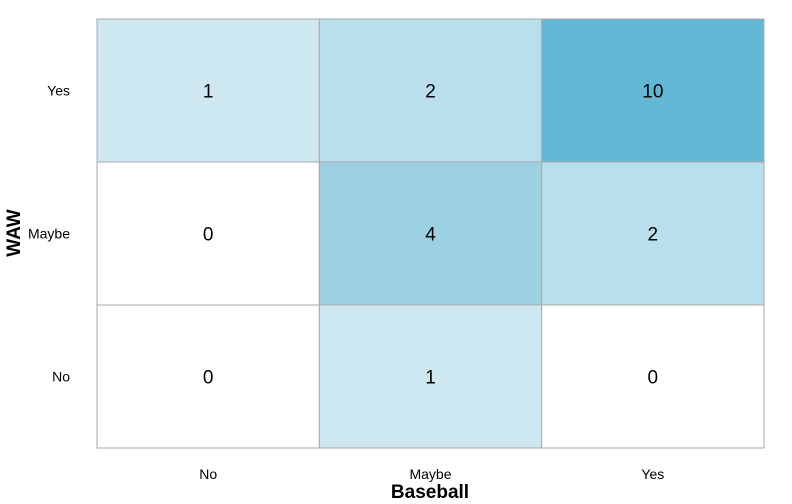  Describe the element at coordinates (14, 233) in the screenshot. I see `y-axis-title: WAW` at that location.